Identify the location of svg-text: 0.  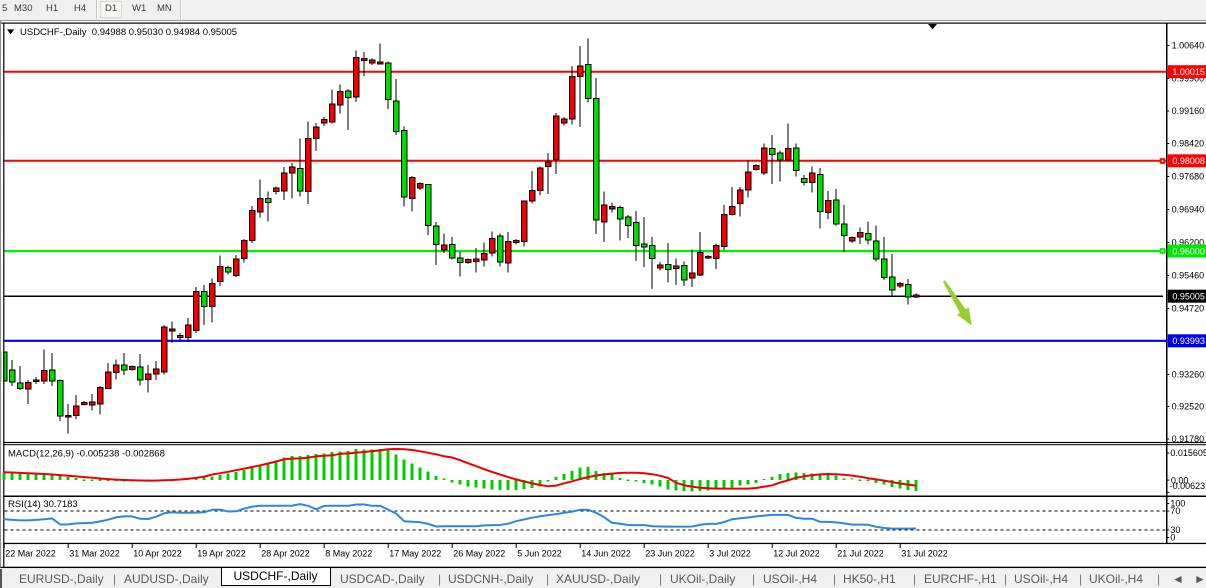
(1172, 538).